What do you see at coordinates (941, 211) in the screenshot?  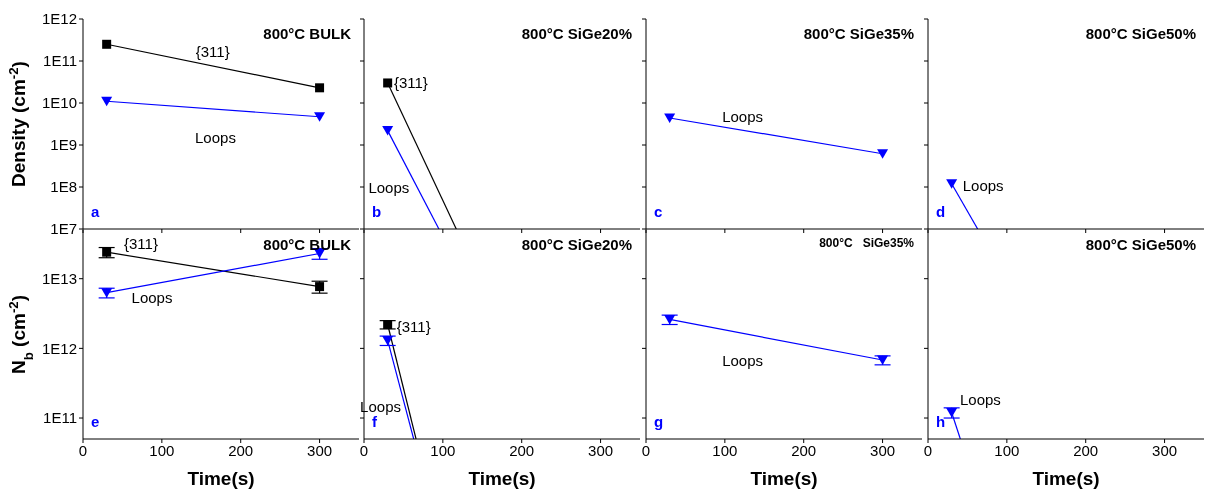 I see `text: d` at bounding box center [941, 211].